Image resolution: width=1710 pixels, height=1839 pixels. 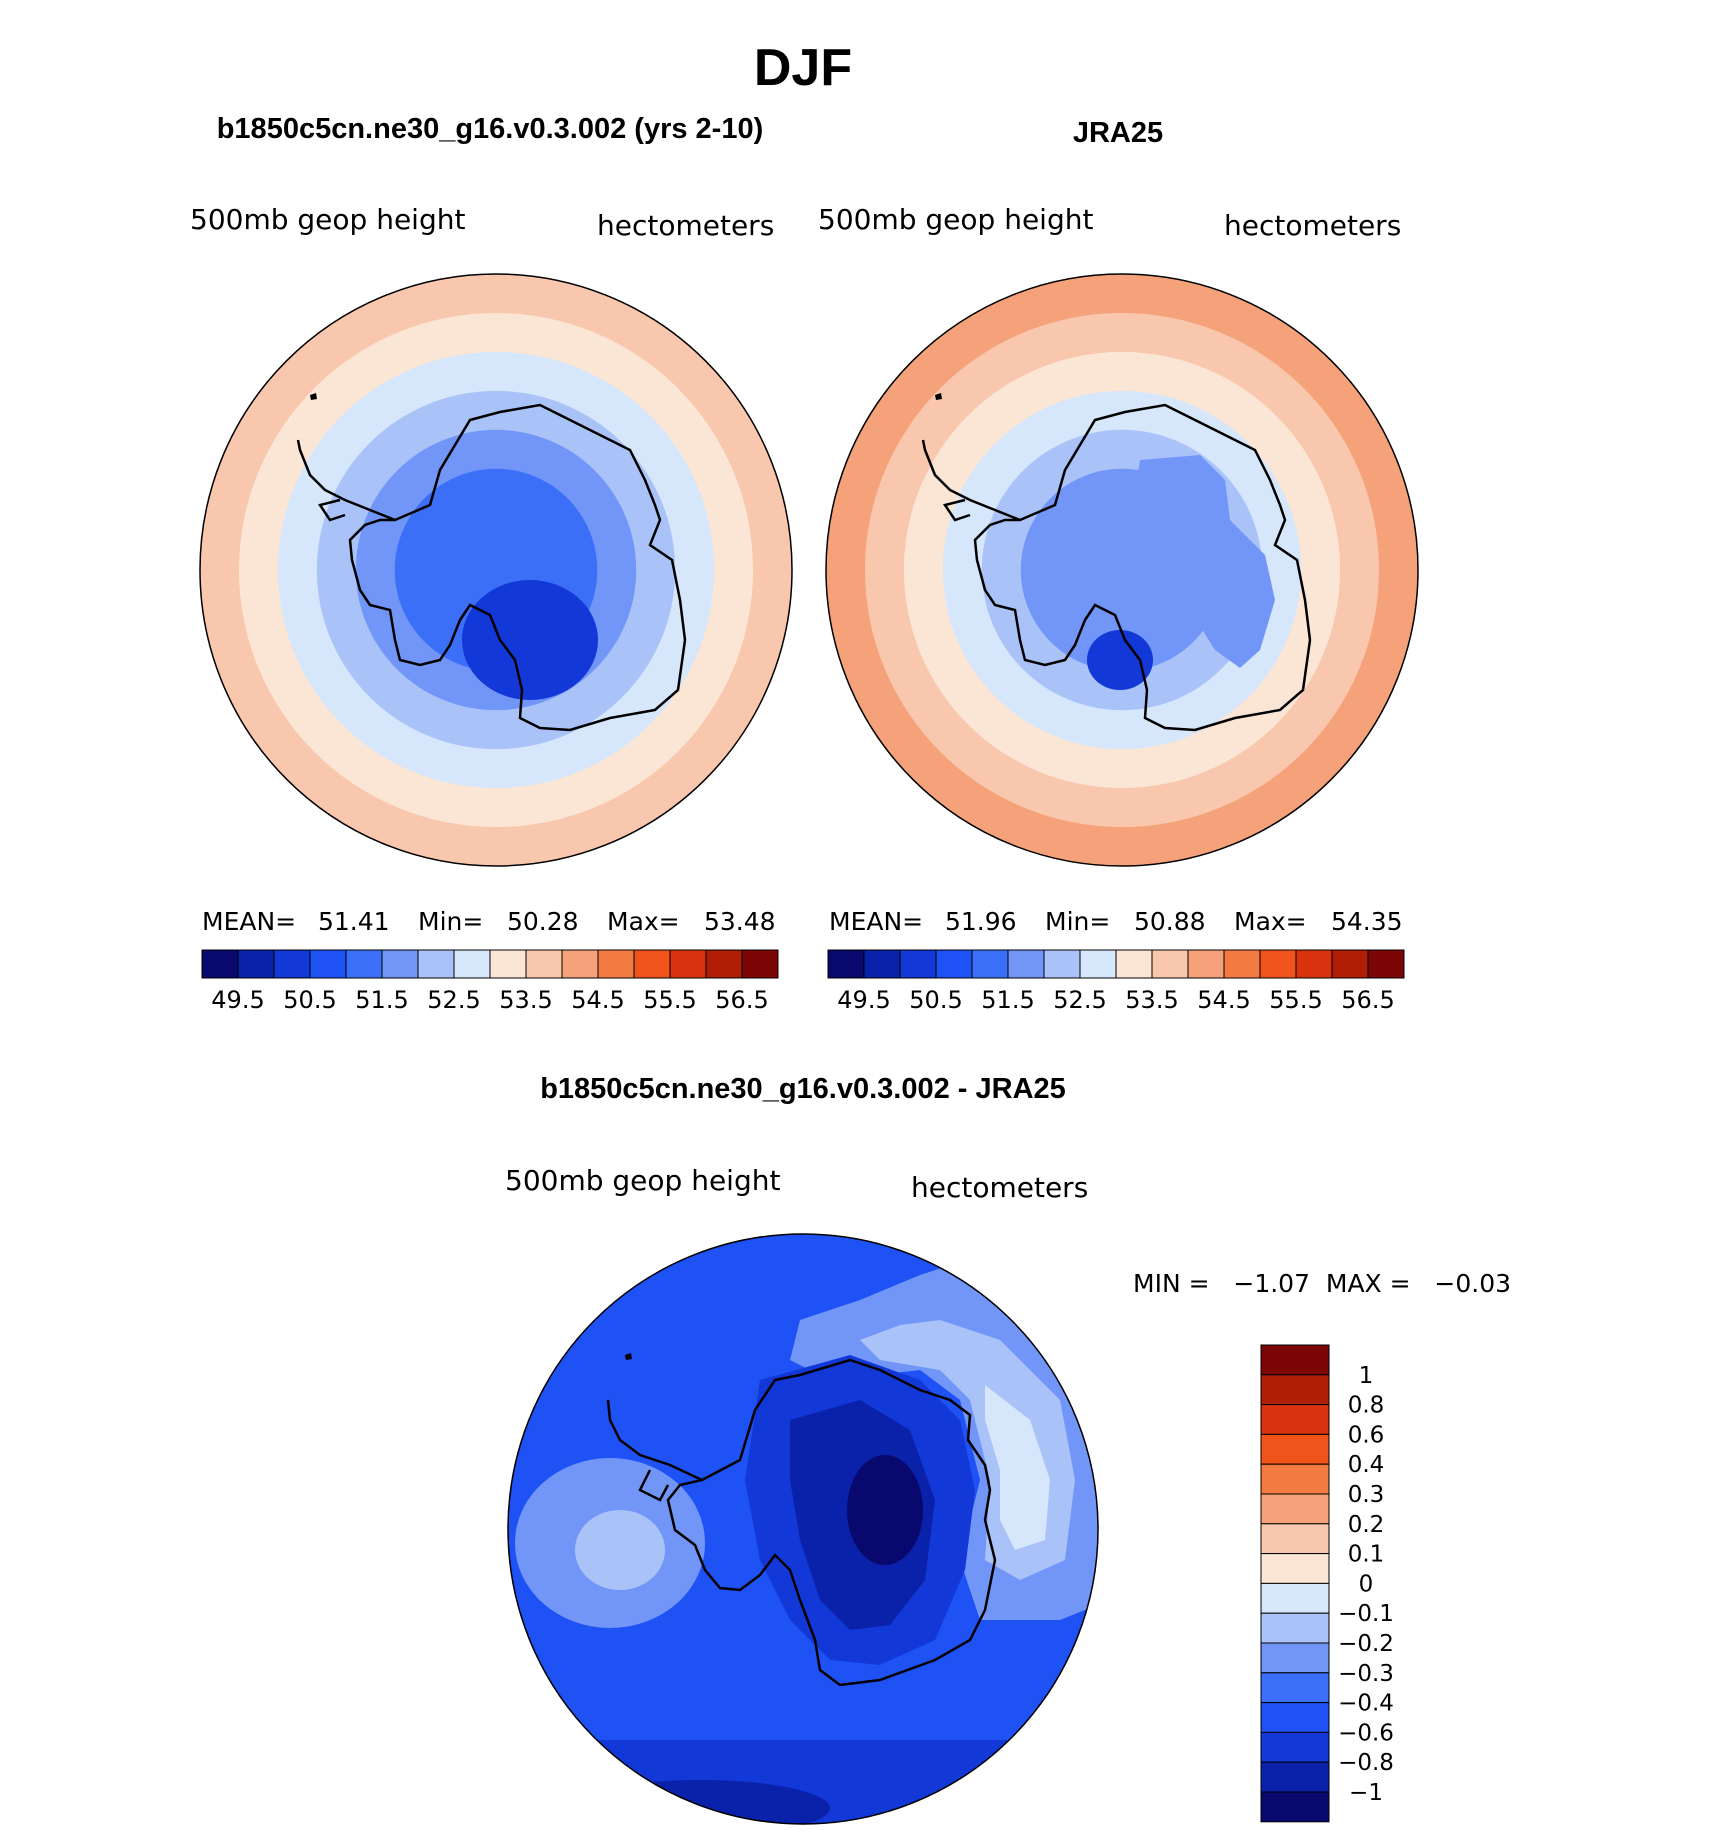 What do you see at coordinates (490, 981) in the screenshot?
I see `colorbar-model: 49.5 50.5 51.5 52.5 53.5 54.5 55.5 56.5` at bounding box center [490, 981].